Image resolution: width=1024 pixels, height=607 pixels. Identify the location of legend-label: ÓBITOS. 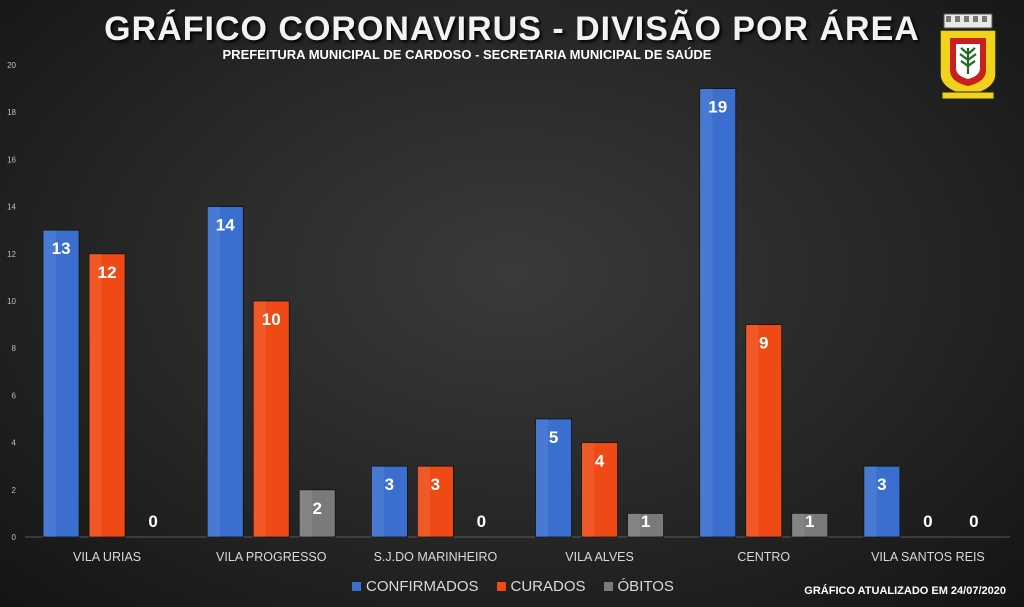
(645, 586).